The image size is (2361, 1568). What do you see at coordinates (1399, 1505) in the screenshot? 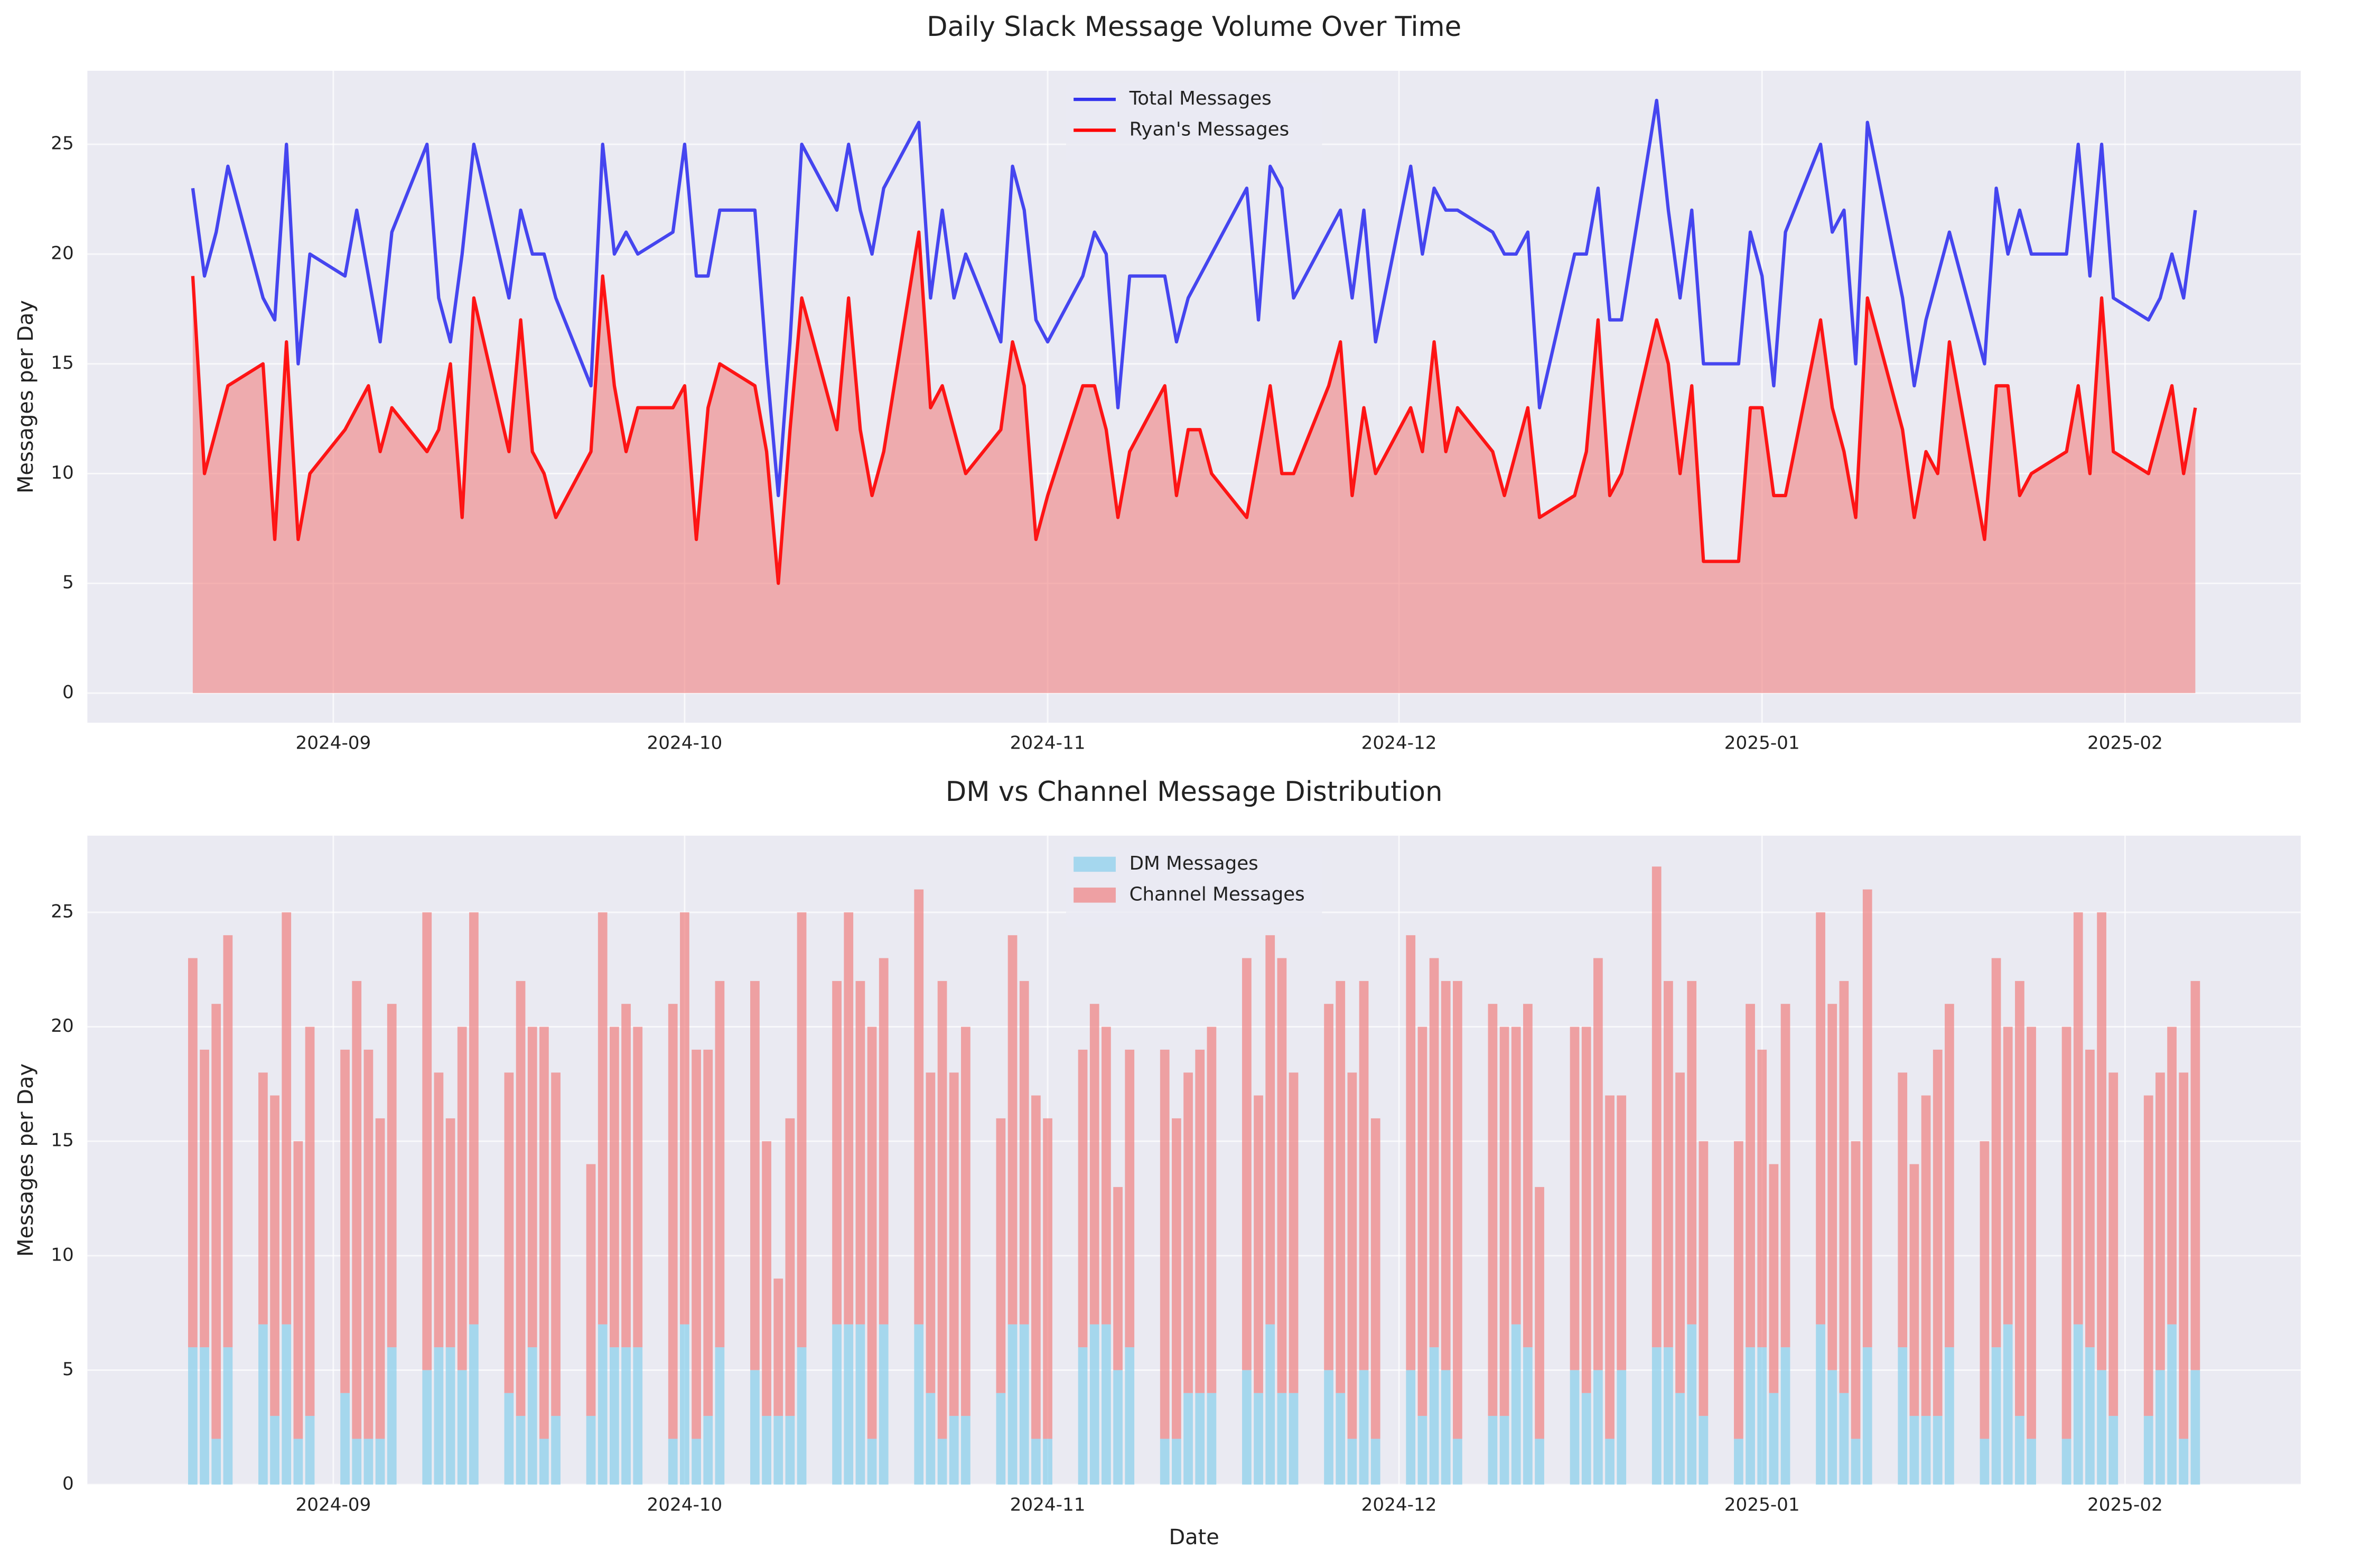
I see `x-tick-label: 2024-12` at bounding box center [1399, 1505].